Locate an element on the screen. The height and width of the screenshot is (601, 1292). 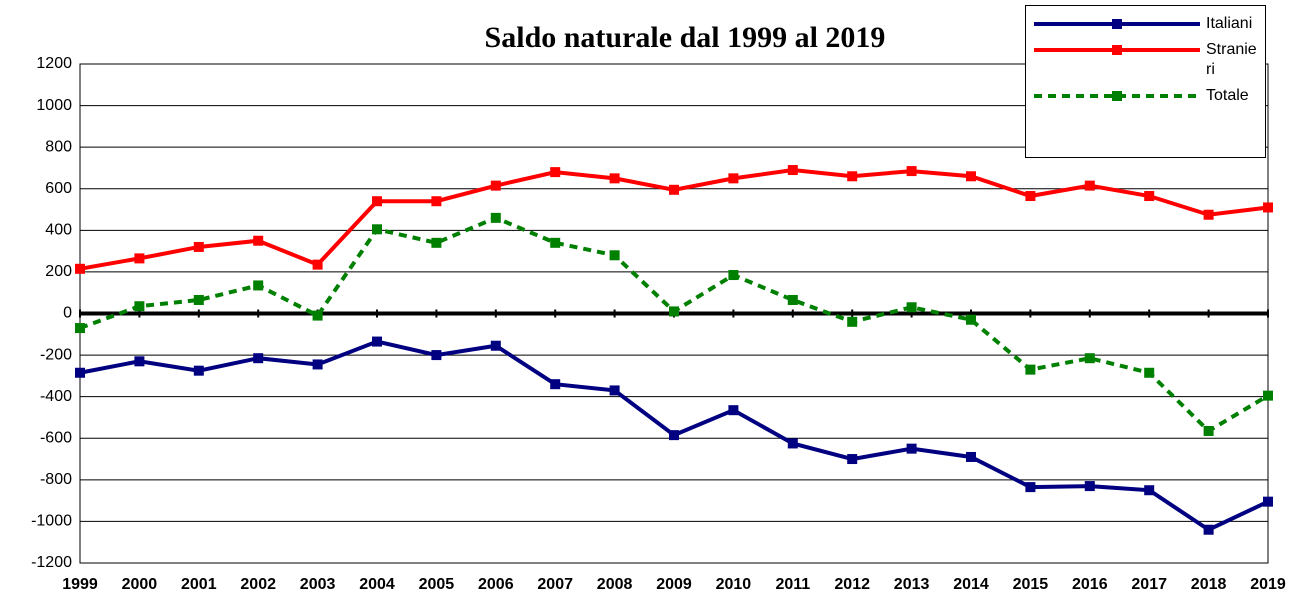
x-tick-label: 2002 is located at coordinates (258, 584).